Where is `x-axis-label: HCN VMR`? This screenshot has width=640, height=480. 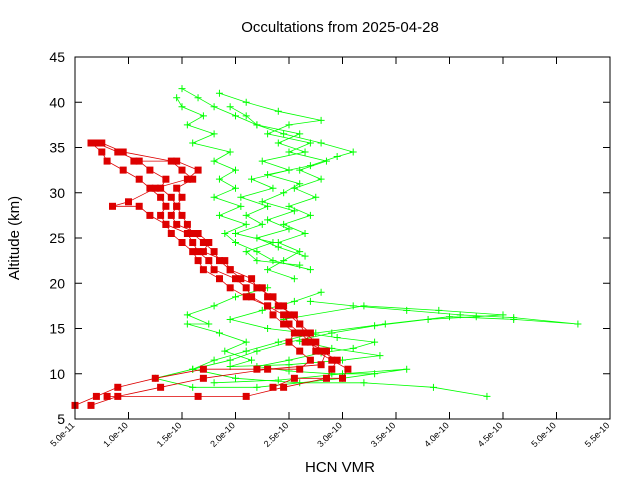
x-axis-label: HCN VMR is located at coordinates (340, 467).